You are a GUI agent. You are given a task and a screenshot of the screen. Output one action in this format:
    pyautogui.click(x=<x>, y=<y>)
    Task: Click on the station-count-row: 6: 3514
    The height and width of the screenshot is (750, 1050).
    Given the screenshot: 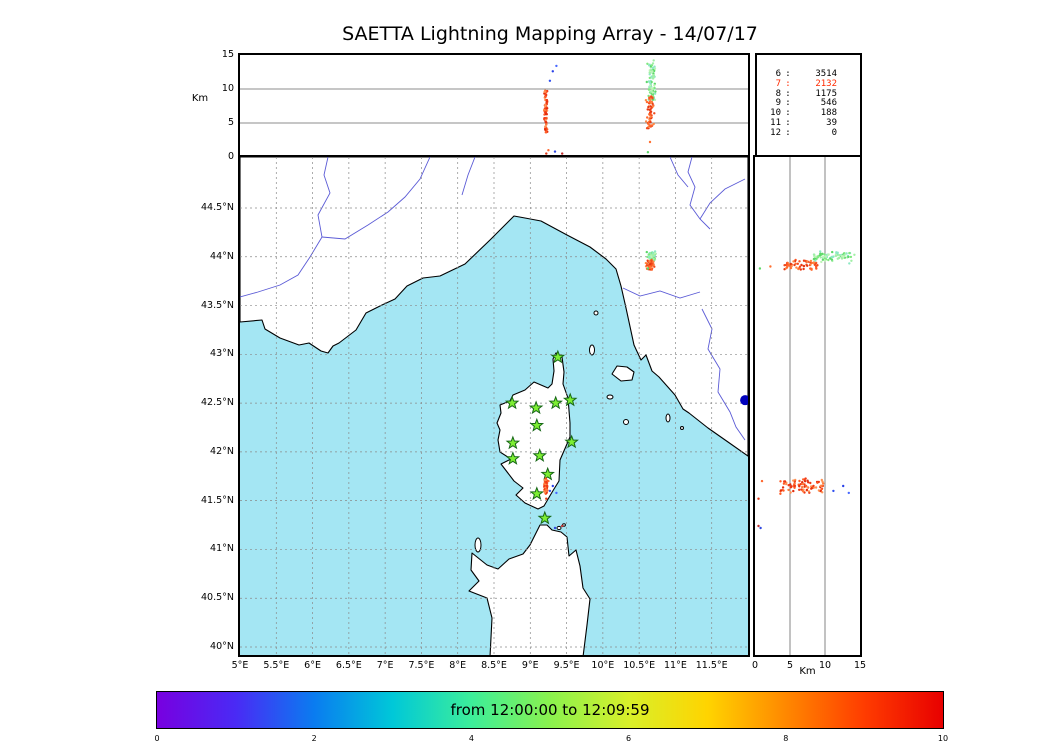 What is the action you would take?
    pyautogui.click(x=808, y=74)
    